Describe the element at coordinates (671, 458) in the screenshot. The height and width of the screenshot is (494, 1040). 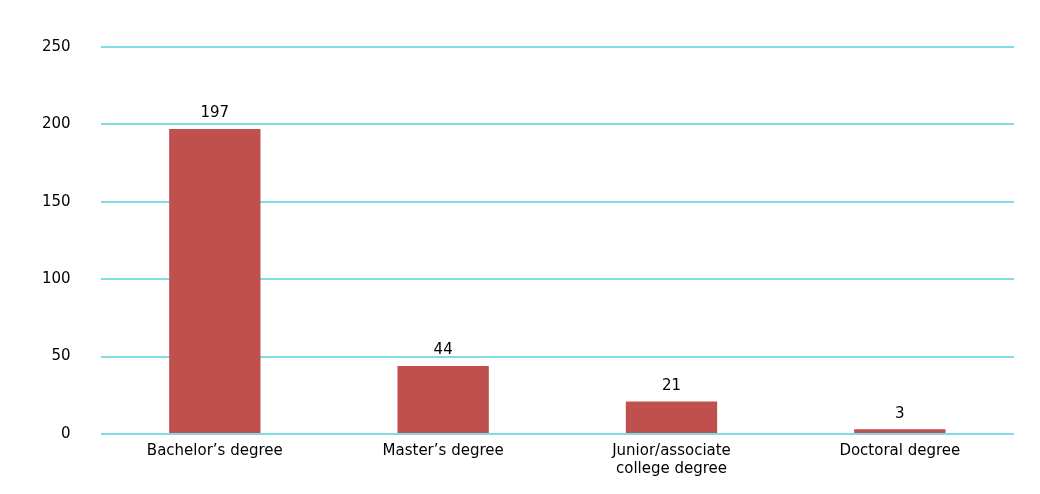
I see `x-tick-label: Junior/associate college degree` at that location.